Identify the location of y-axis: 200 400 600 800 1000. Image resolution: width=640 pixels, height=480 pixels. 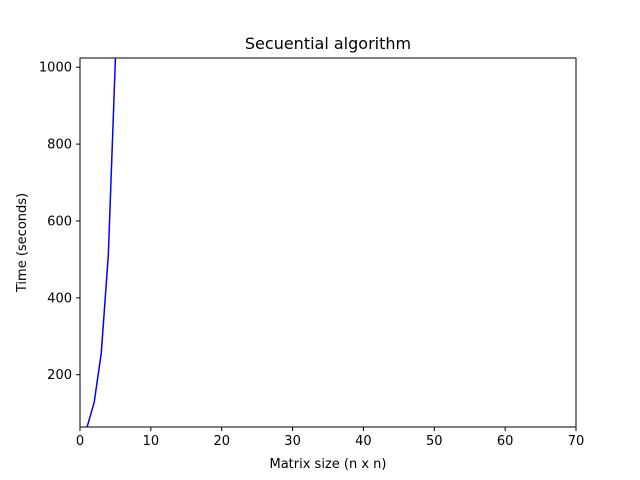
(59, 222).